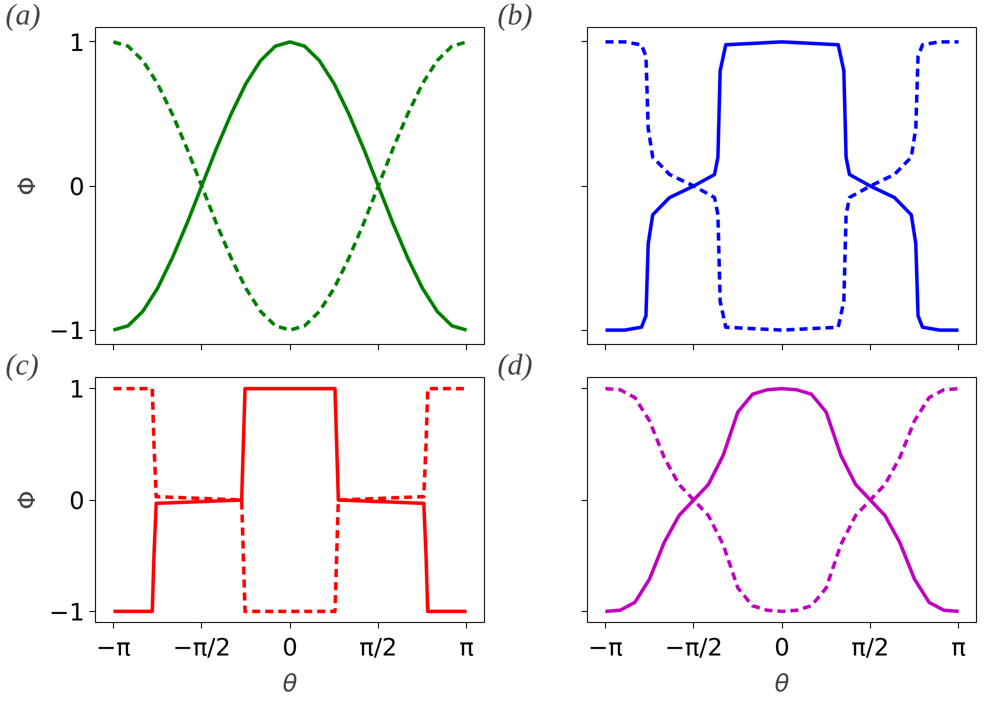  I want to click on chart-title: (a), so click(23, 16).